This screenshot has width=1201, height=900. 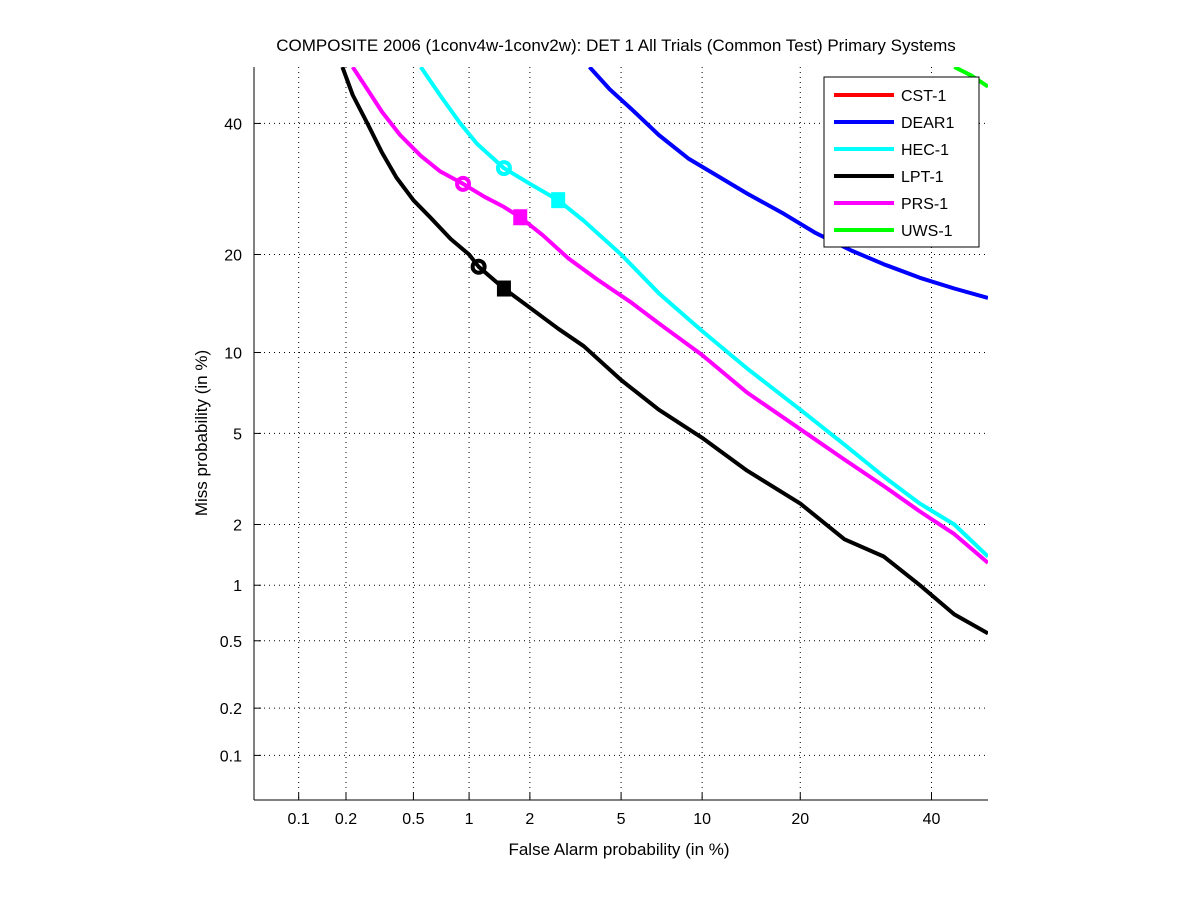 What do you see at coordinates (233, 255) in the screenshot?
I see `y-tick-label: 20` at bounding box center [233, 255].